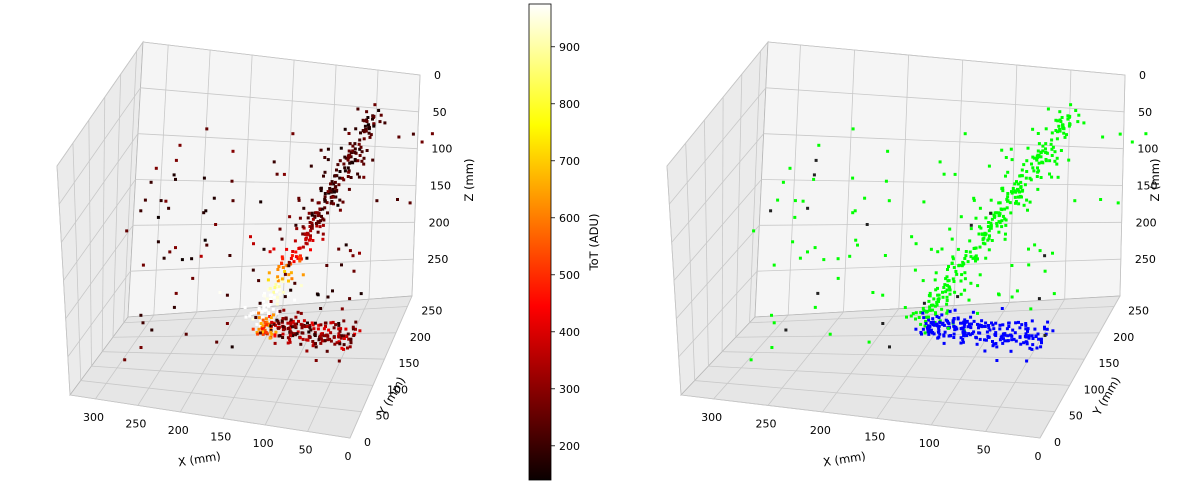 Image resolution: width=1196 pixels, height=485 pixels. Describe the element at coordinates (274, 179) in the screenshot. I see `pane-back` at that location.